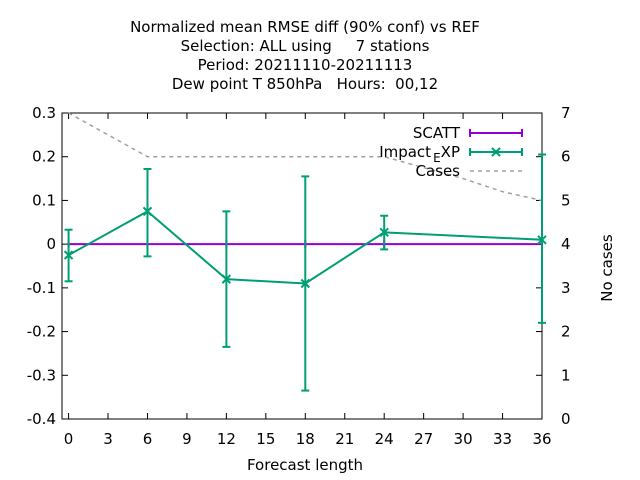 This screenshot has width=640, height=480. I want to click on y-tick-label: 0.3, so click(44, 113).